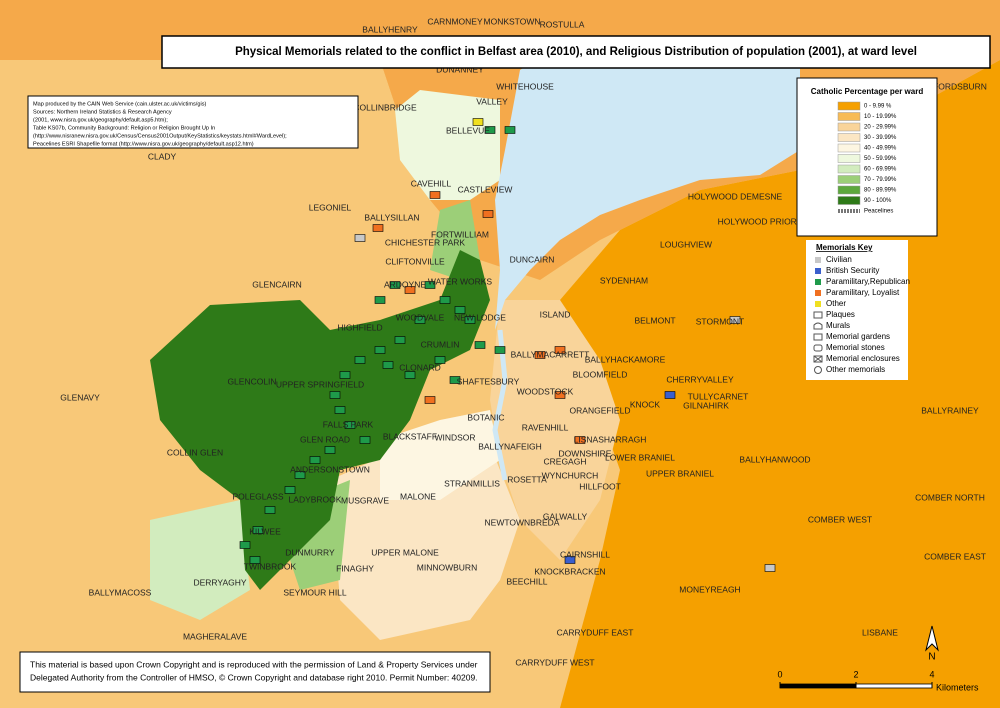 This screenshot has height=708, width=1000. I want to click on legend-box, so click(867, 157).